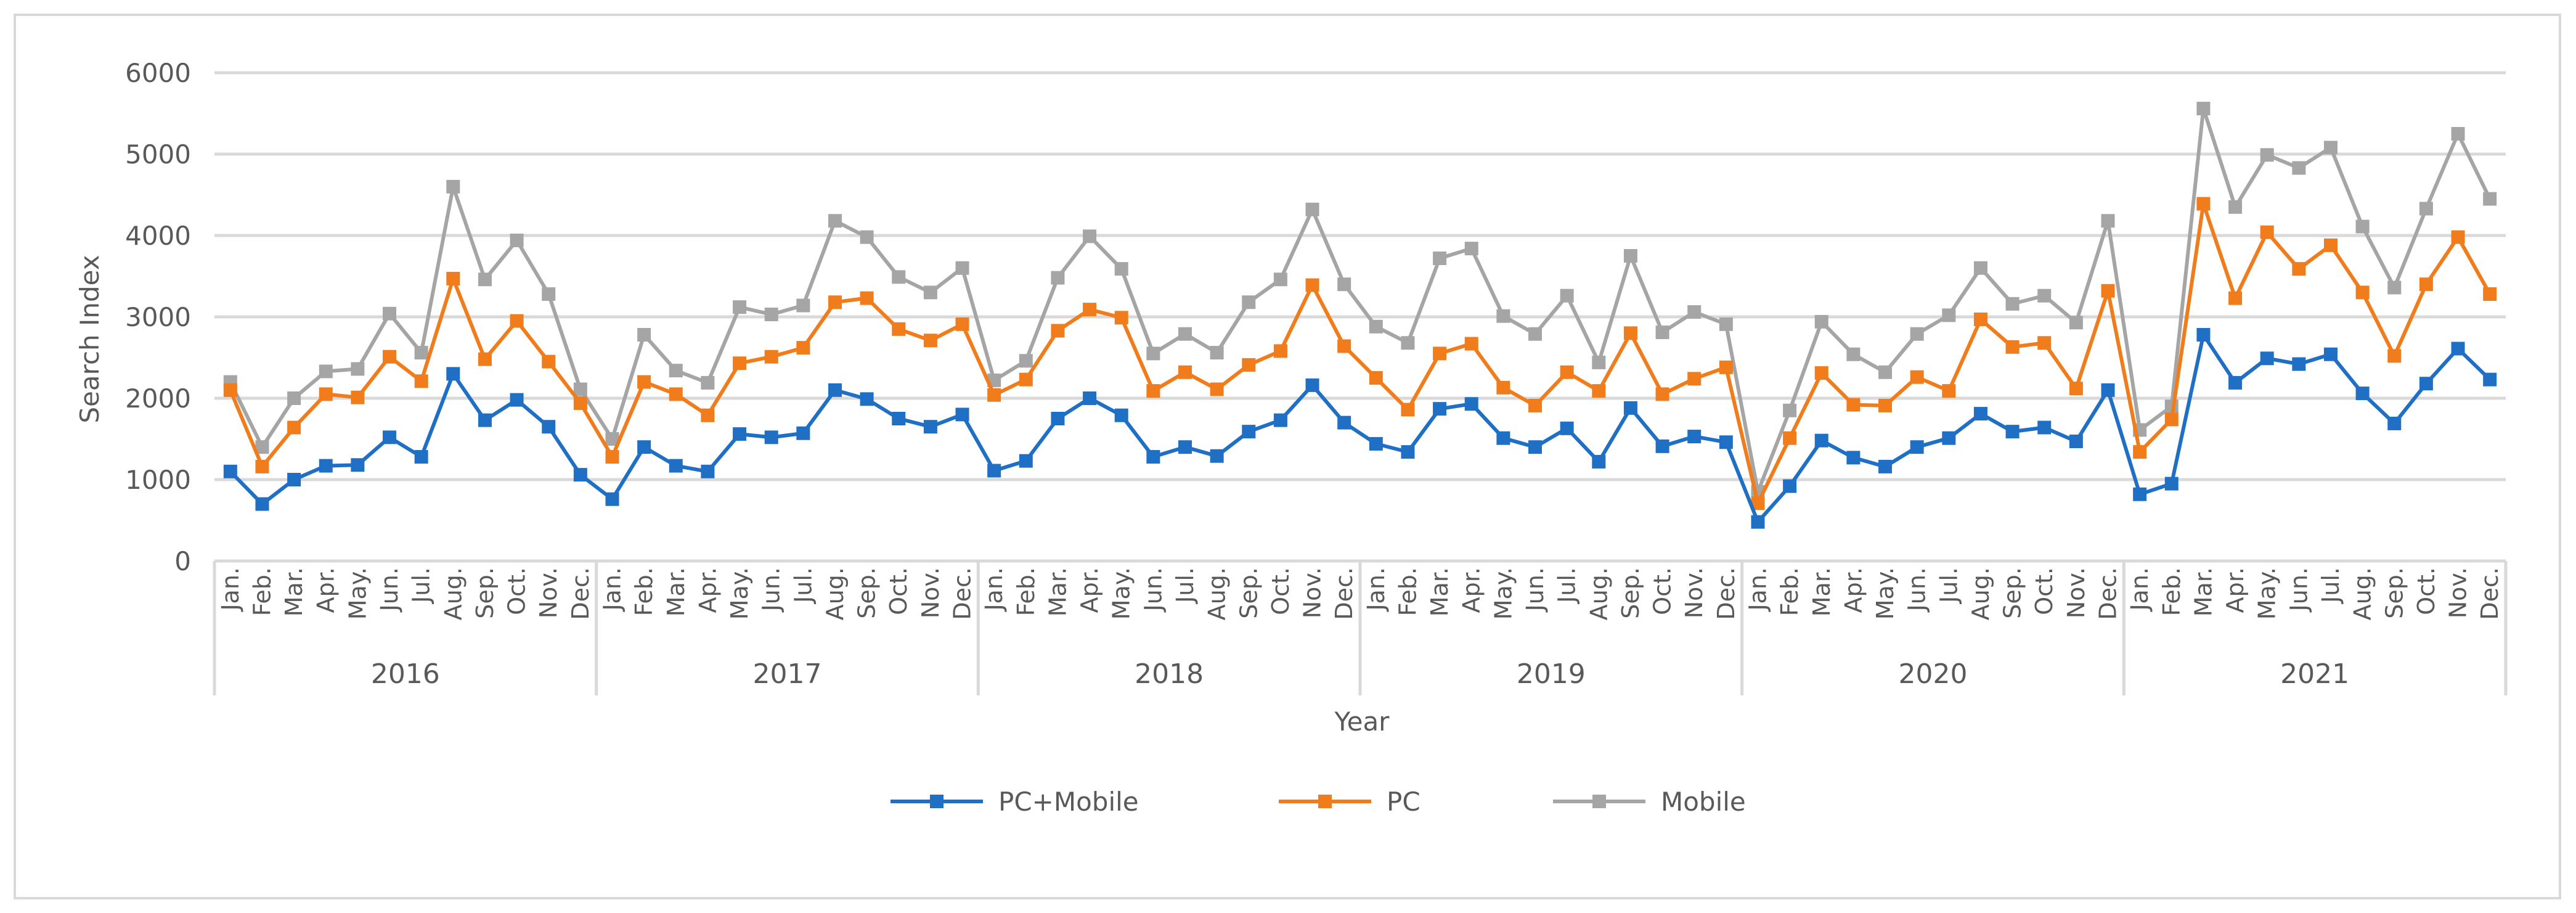 The image size is (2576, 913). Describe the element at coordinates (158, 73) in the screenshot. I see `y-tick-label: 6000` at that location.